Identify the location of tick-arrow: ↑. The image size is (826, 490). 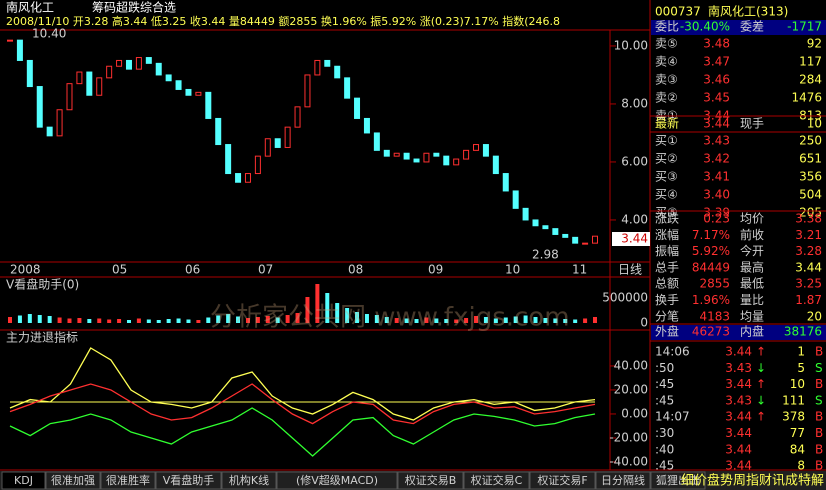
(761, 352).